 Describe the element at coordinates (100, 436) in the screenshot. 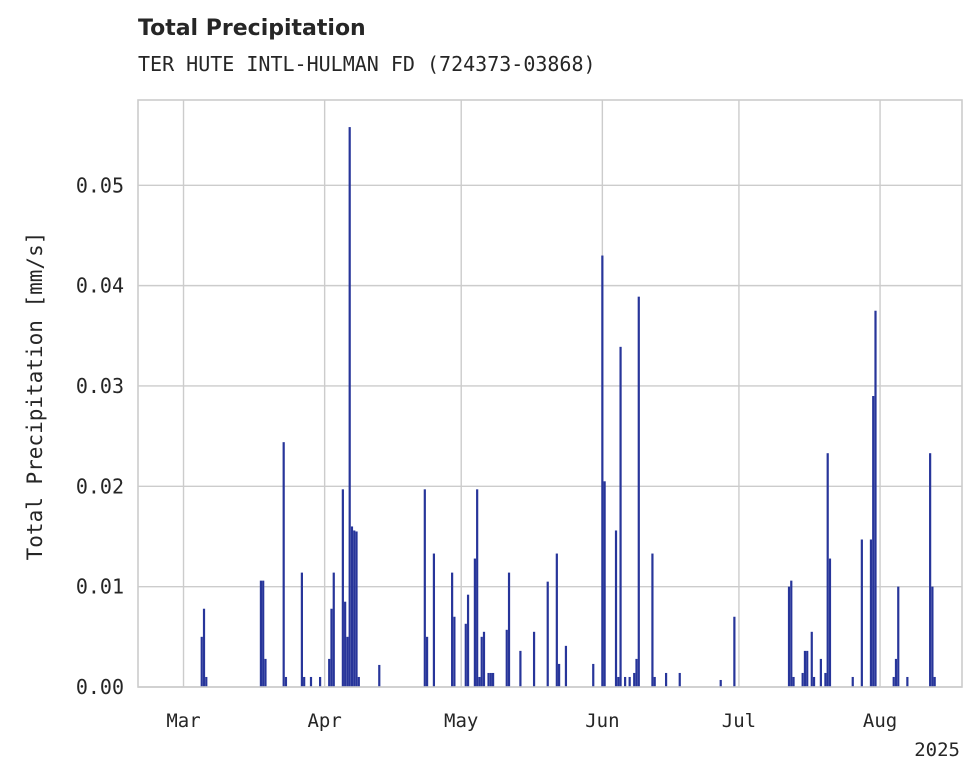

I see `y-axis-ticks: 0.00 0.01 0.02 0.03 0.04 0.05` at that location.